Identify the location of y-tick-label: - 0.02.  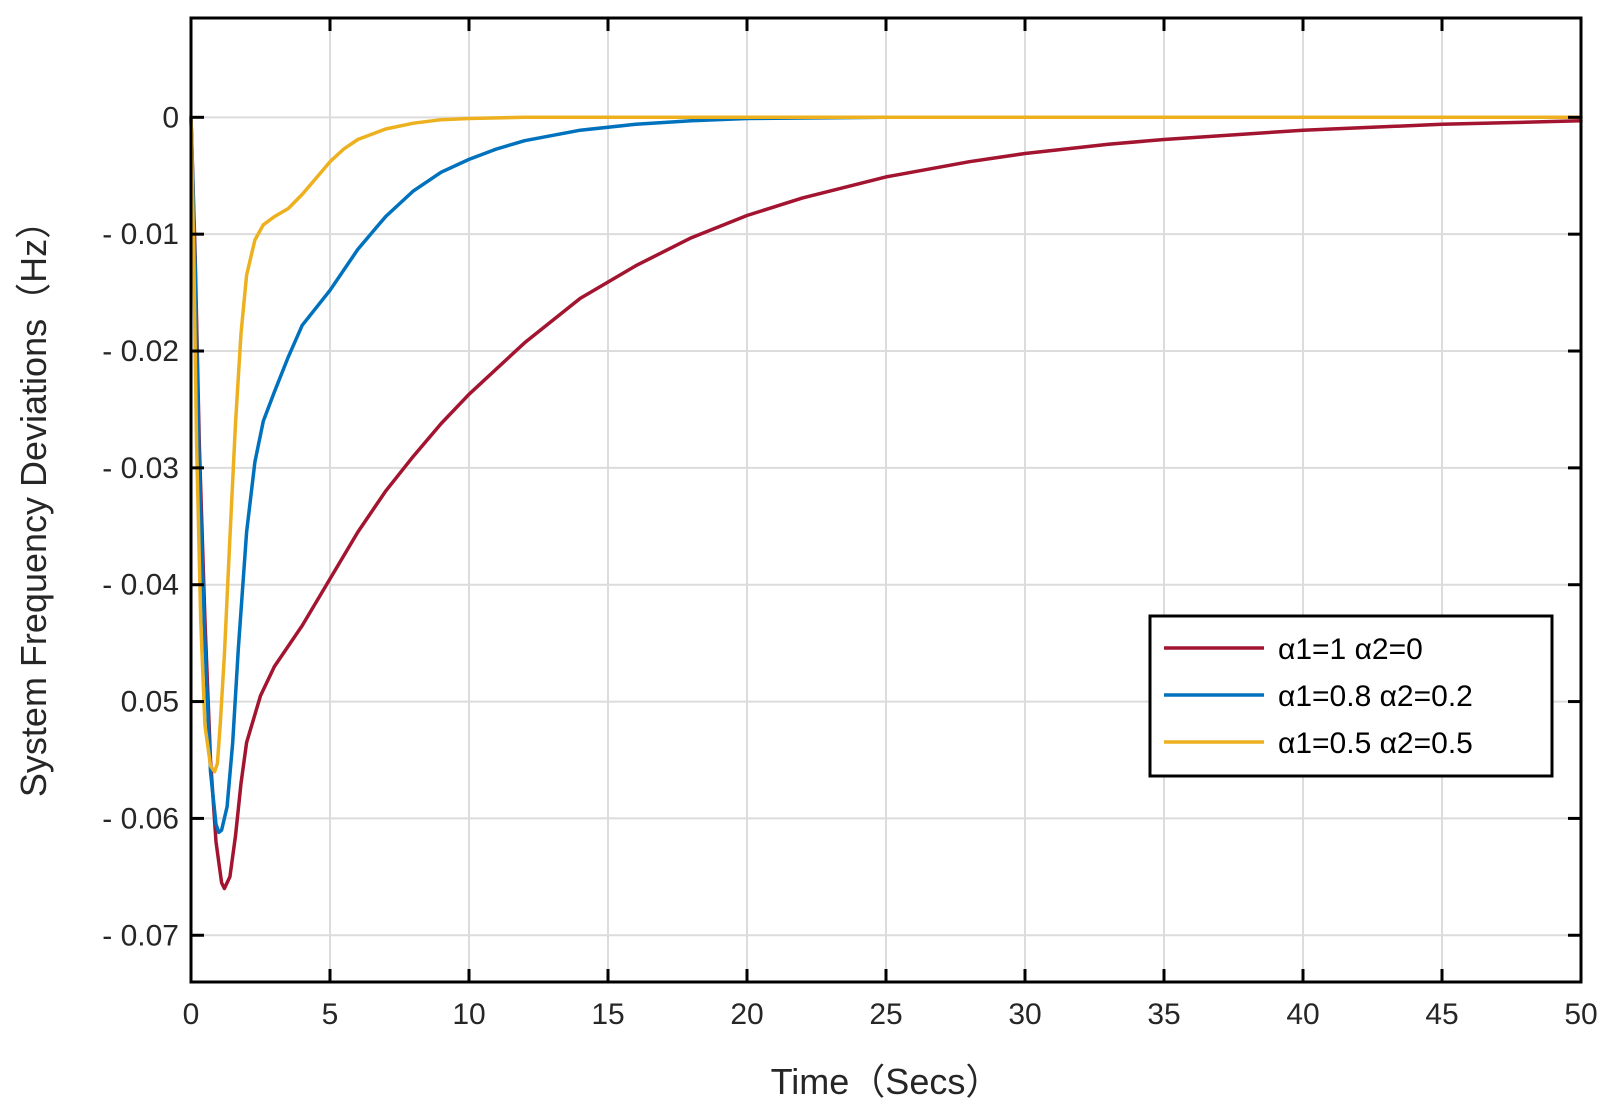
(140, 351).